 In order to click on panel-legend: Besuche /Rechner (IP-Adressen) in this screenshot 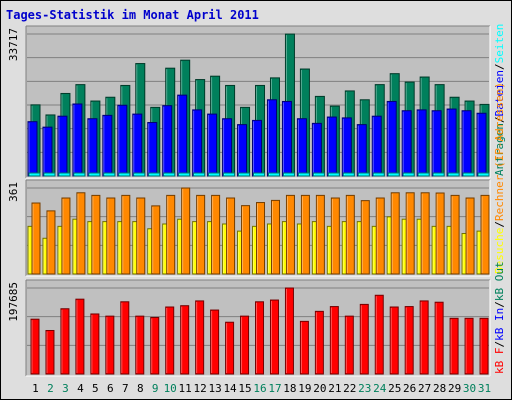, I will do `click(499, 178)`.